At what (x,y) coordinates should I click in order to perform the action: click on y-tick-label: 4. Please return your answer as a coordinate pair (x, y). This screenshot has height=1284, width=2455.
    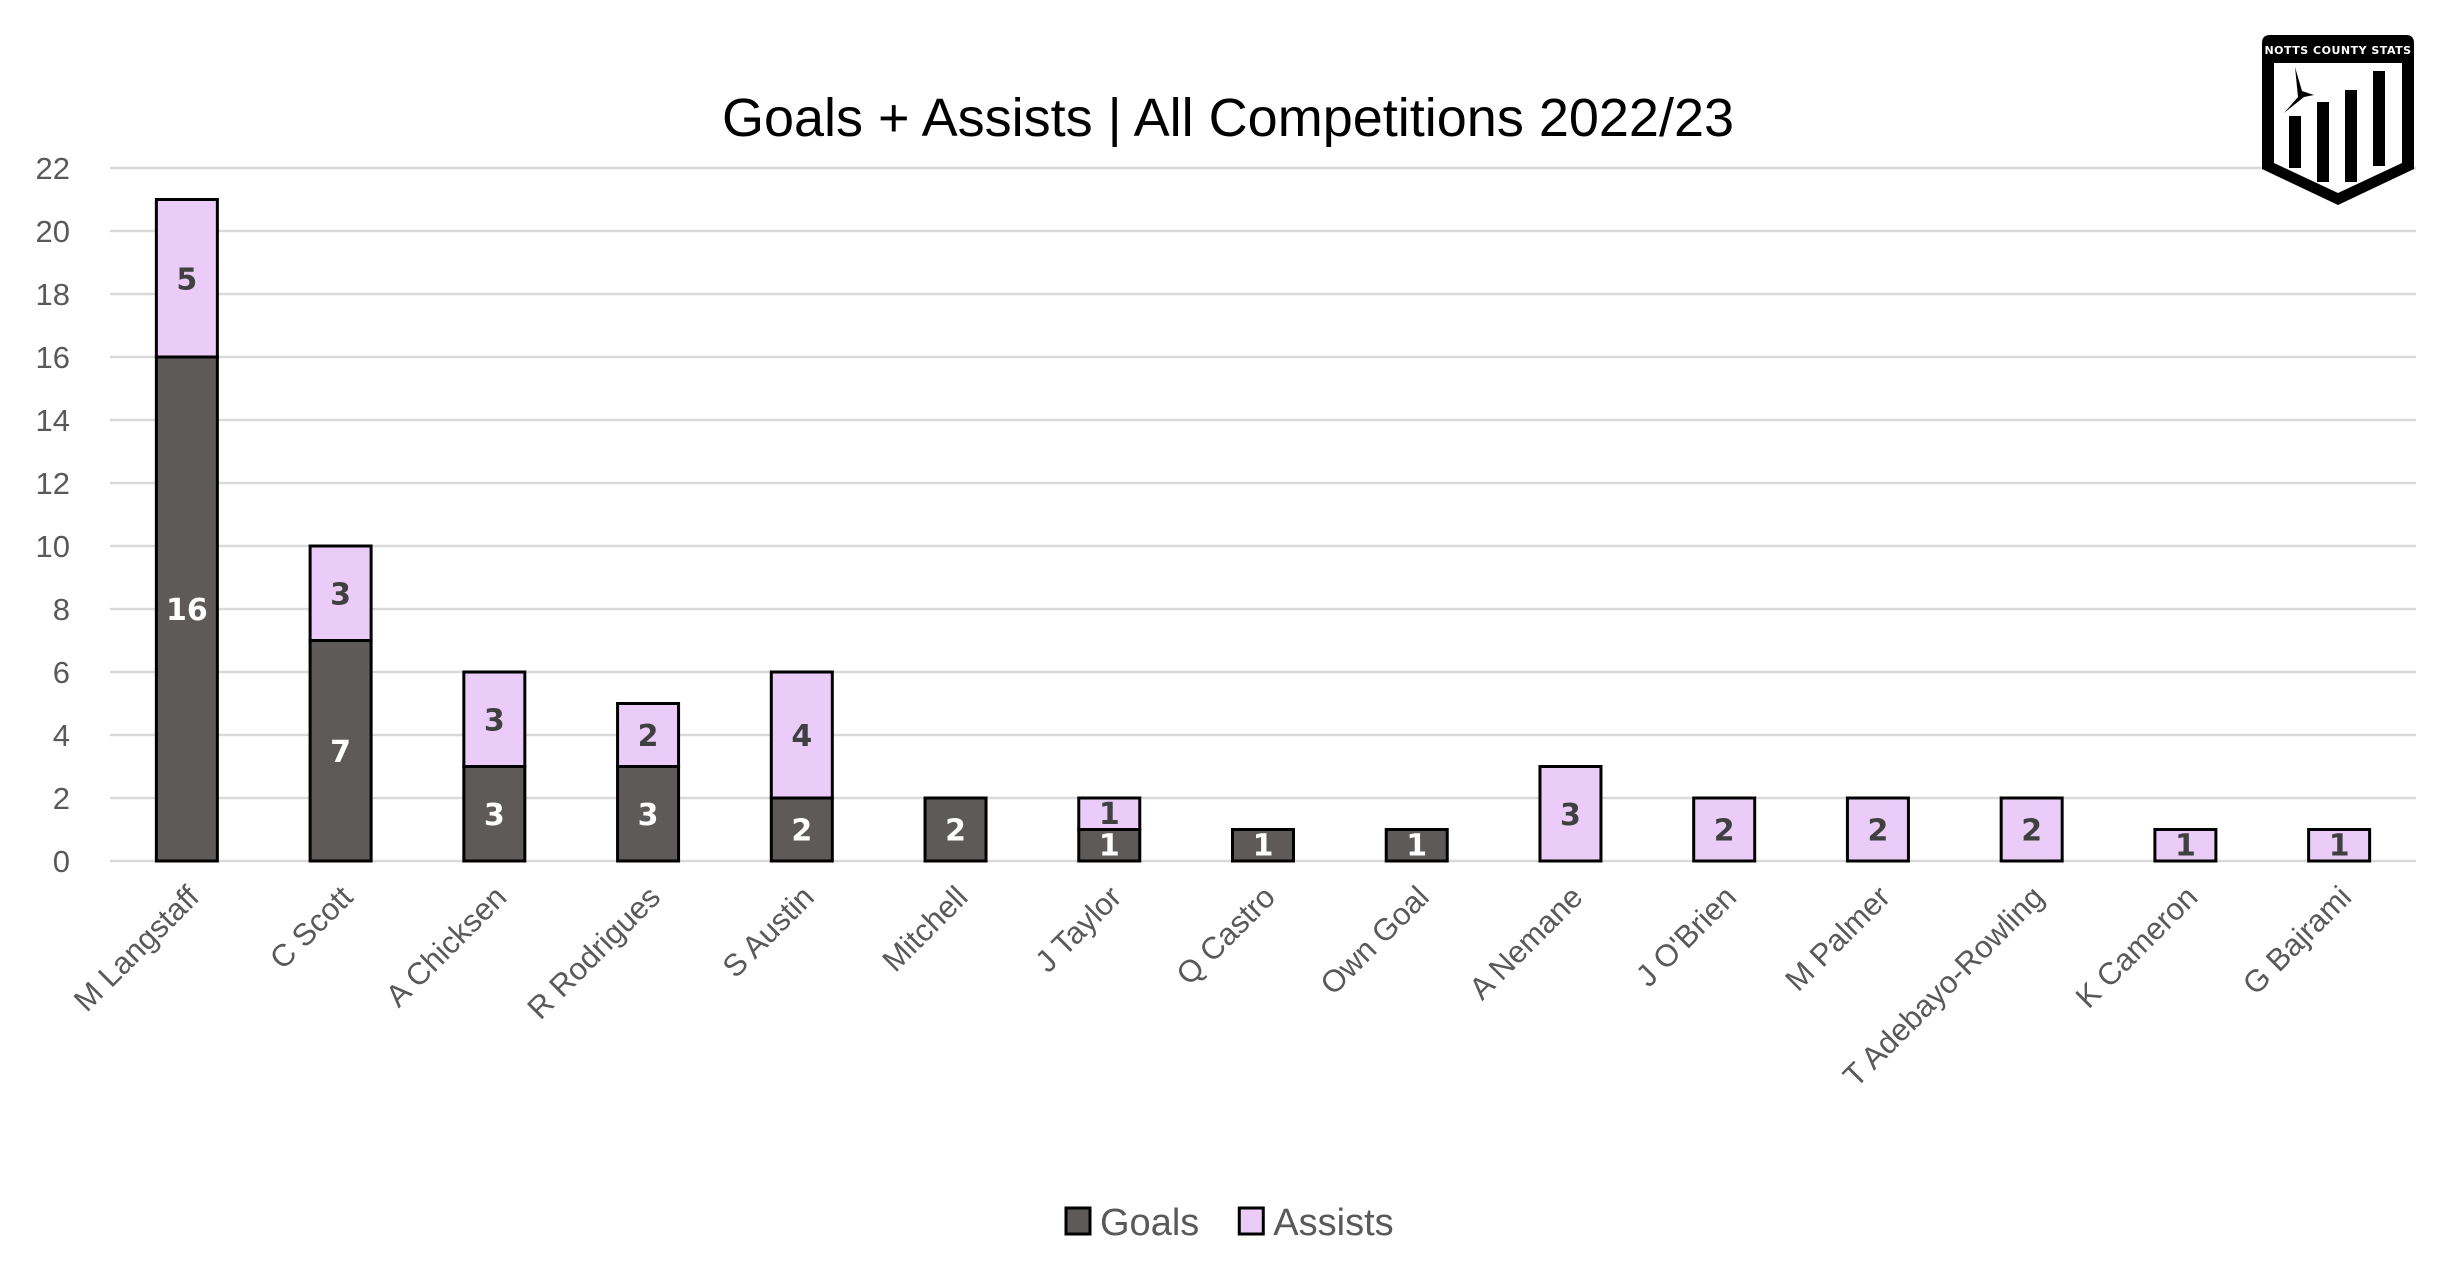
    Looking at the image, I should click on (61, 735).